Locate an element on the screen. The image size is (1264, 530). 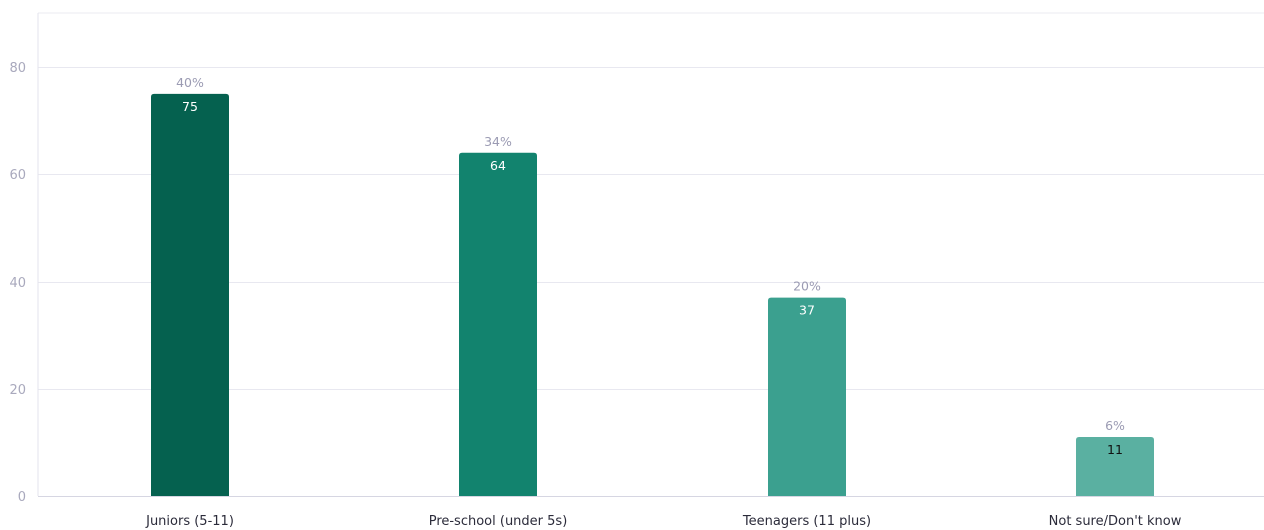
y-tick-label: 60 is located at coordinates (17, 175).